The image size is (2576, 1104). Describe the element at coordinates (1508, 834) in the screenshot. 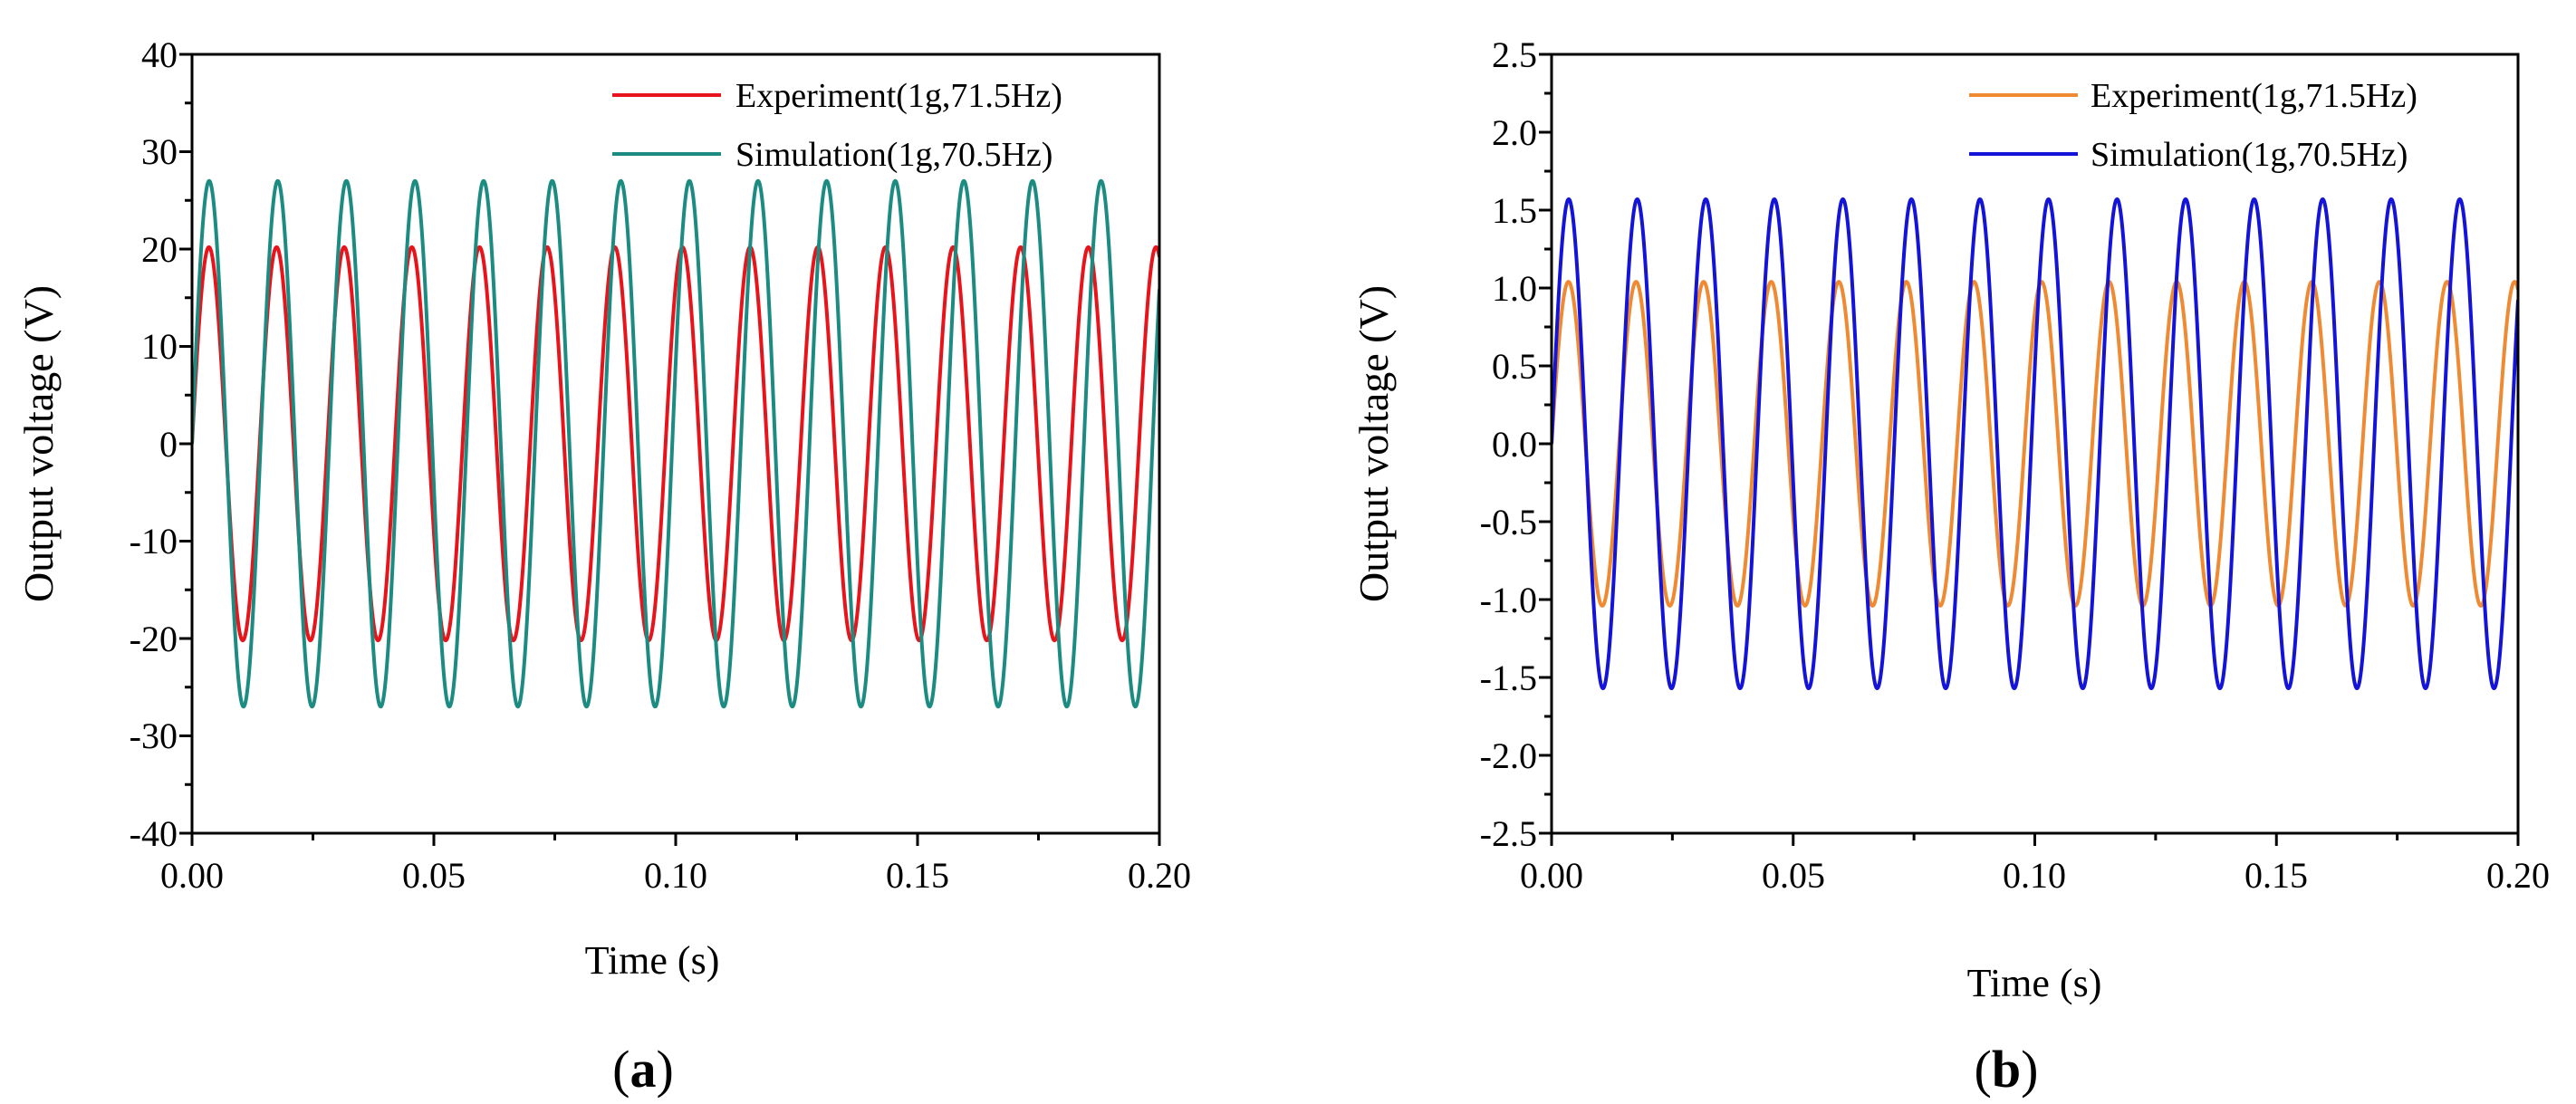

I see `y-tick-label: -2.5` at that location.